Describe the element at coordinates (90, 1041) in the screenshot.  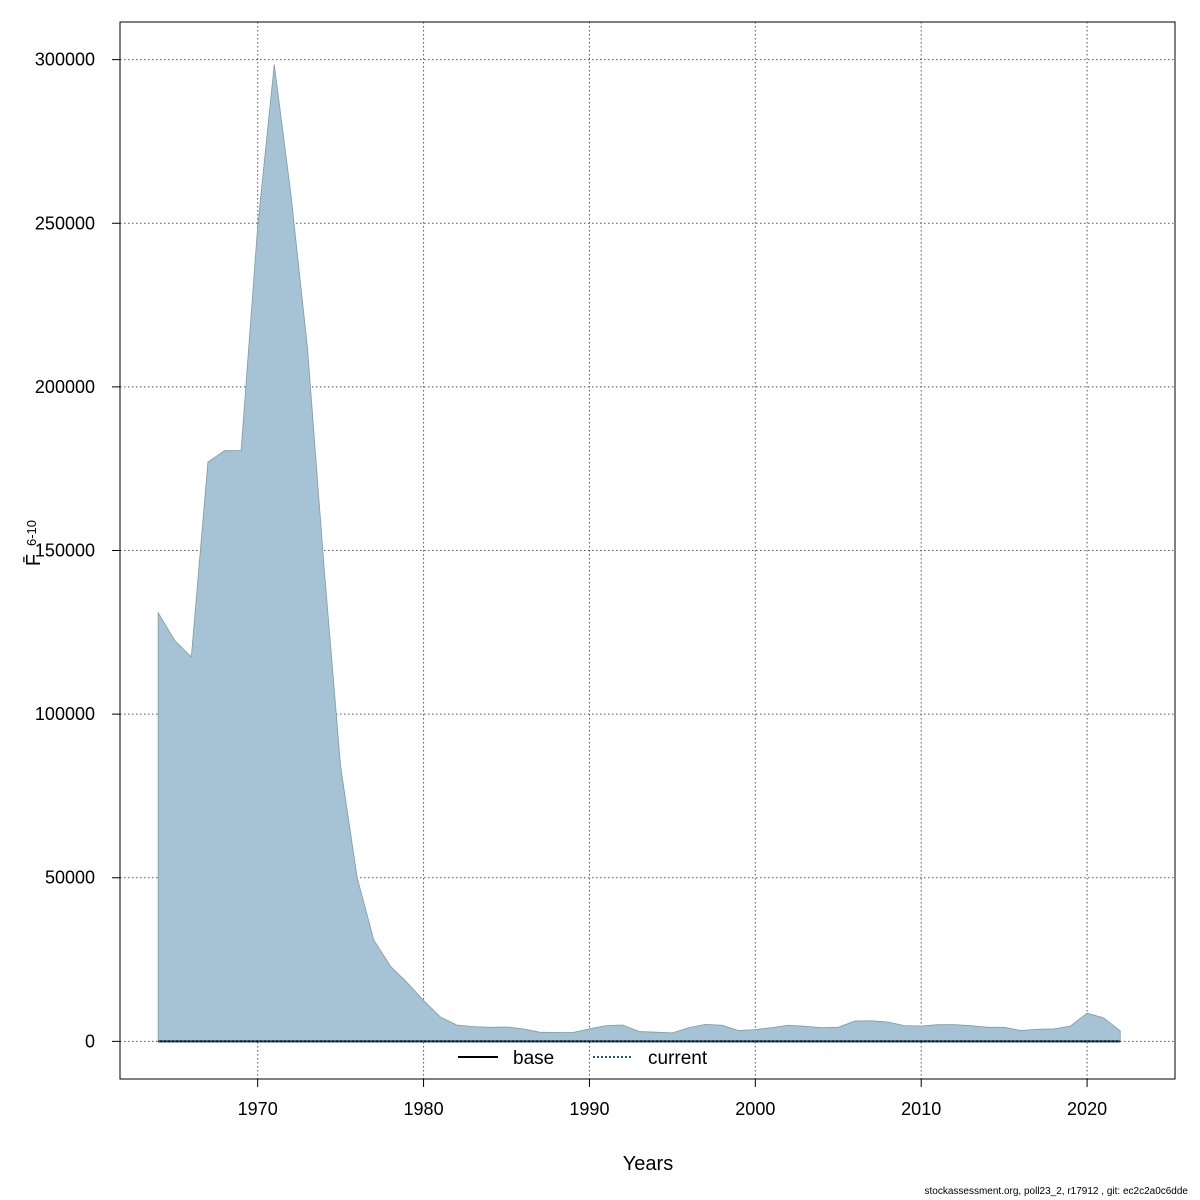
I see `y-tick-label-0: 0` at that location.